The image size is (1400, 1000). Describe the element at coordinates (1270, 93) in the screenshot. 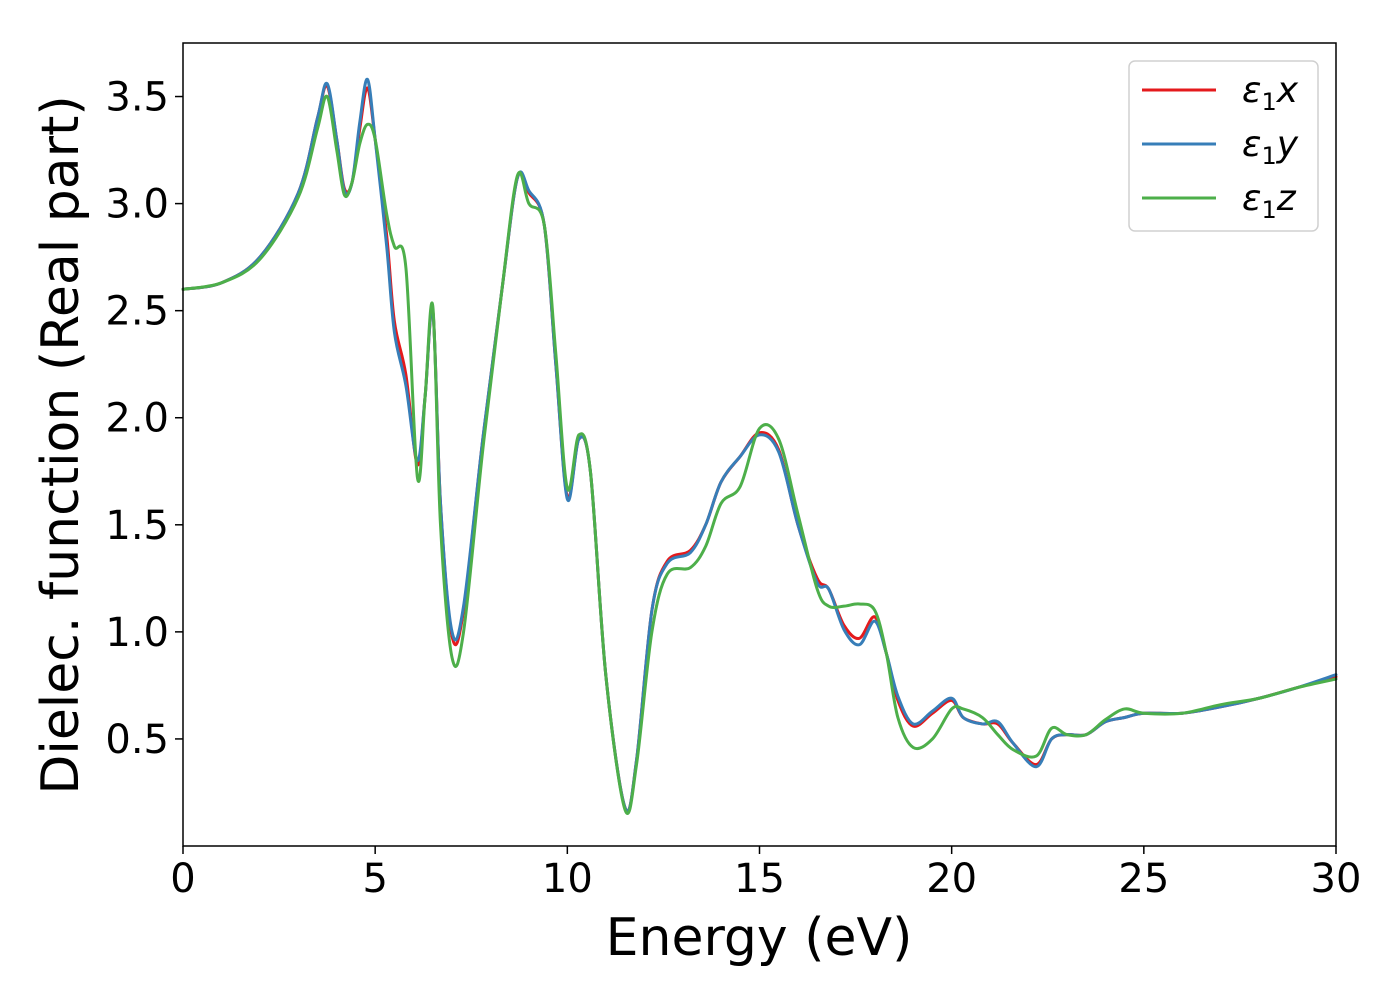

I see `legend-label-1: ε1x` at that location.